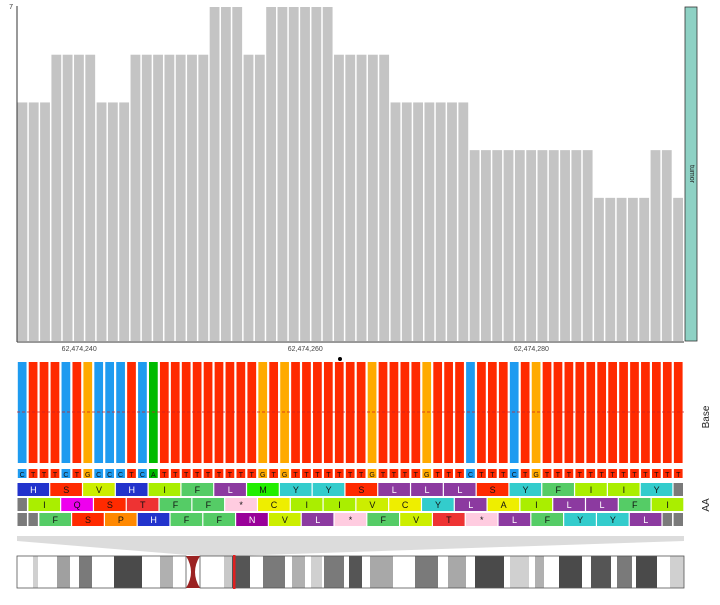  I want to click on chromosome-ideogram, so click(350, 572).